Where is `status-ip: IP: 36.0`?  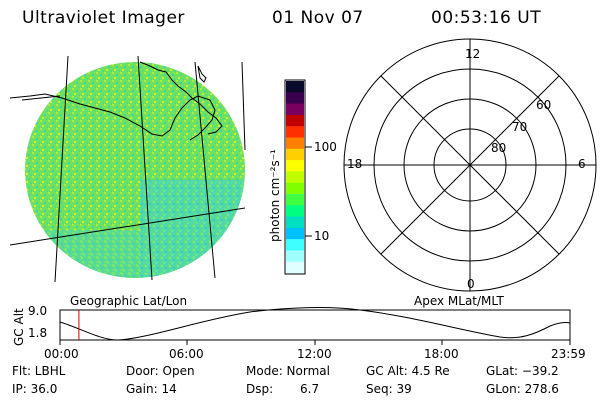 status-ip: IP: 36.0 is located at coordinates (35, 389).